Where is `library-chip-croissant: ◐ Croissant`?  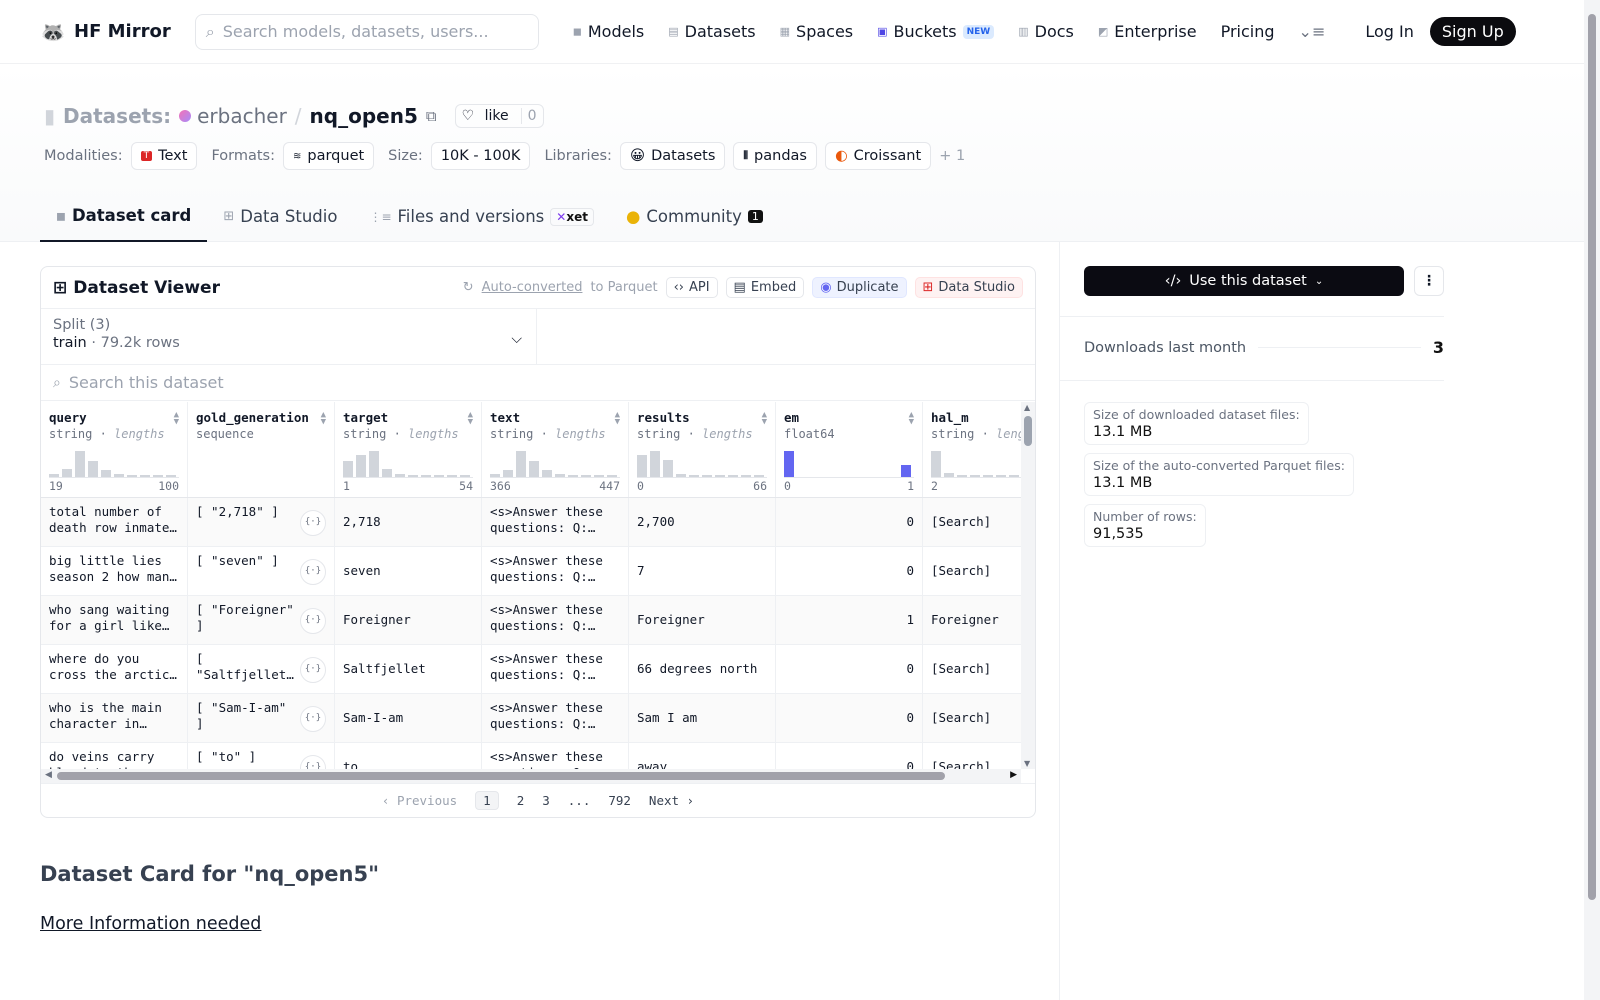
library-chip-croissant: ◐ Croissant is located at coordinates (878, 156).